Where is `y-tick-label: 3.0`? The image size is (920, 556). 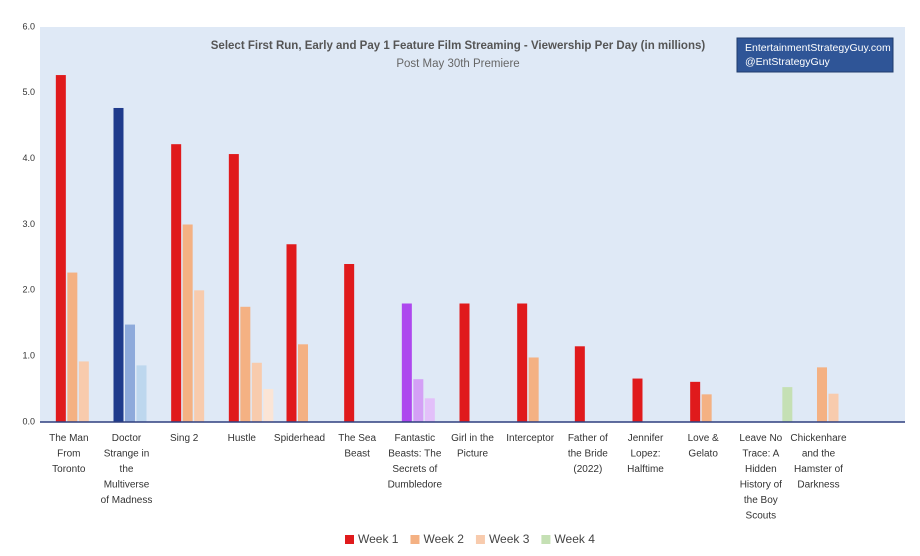
y-tick-label: 3.0 is located at coordinates (28, 224).